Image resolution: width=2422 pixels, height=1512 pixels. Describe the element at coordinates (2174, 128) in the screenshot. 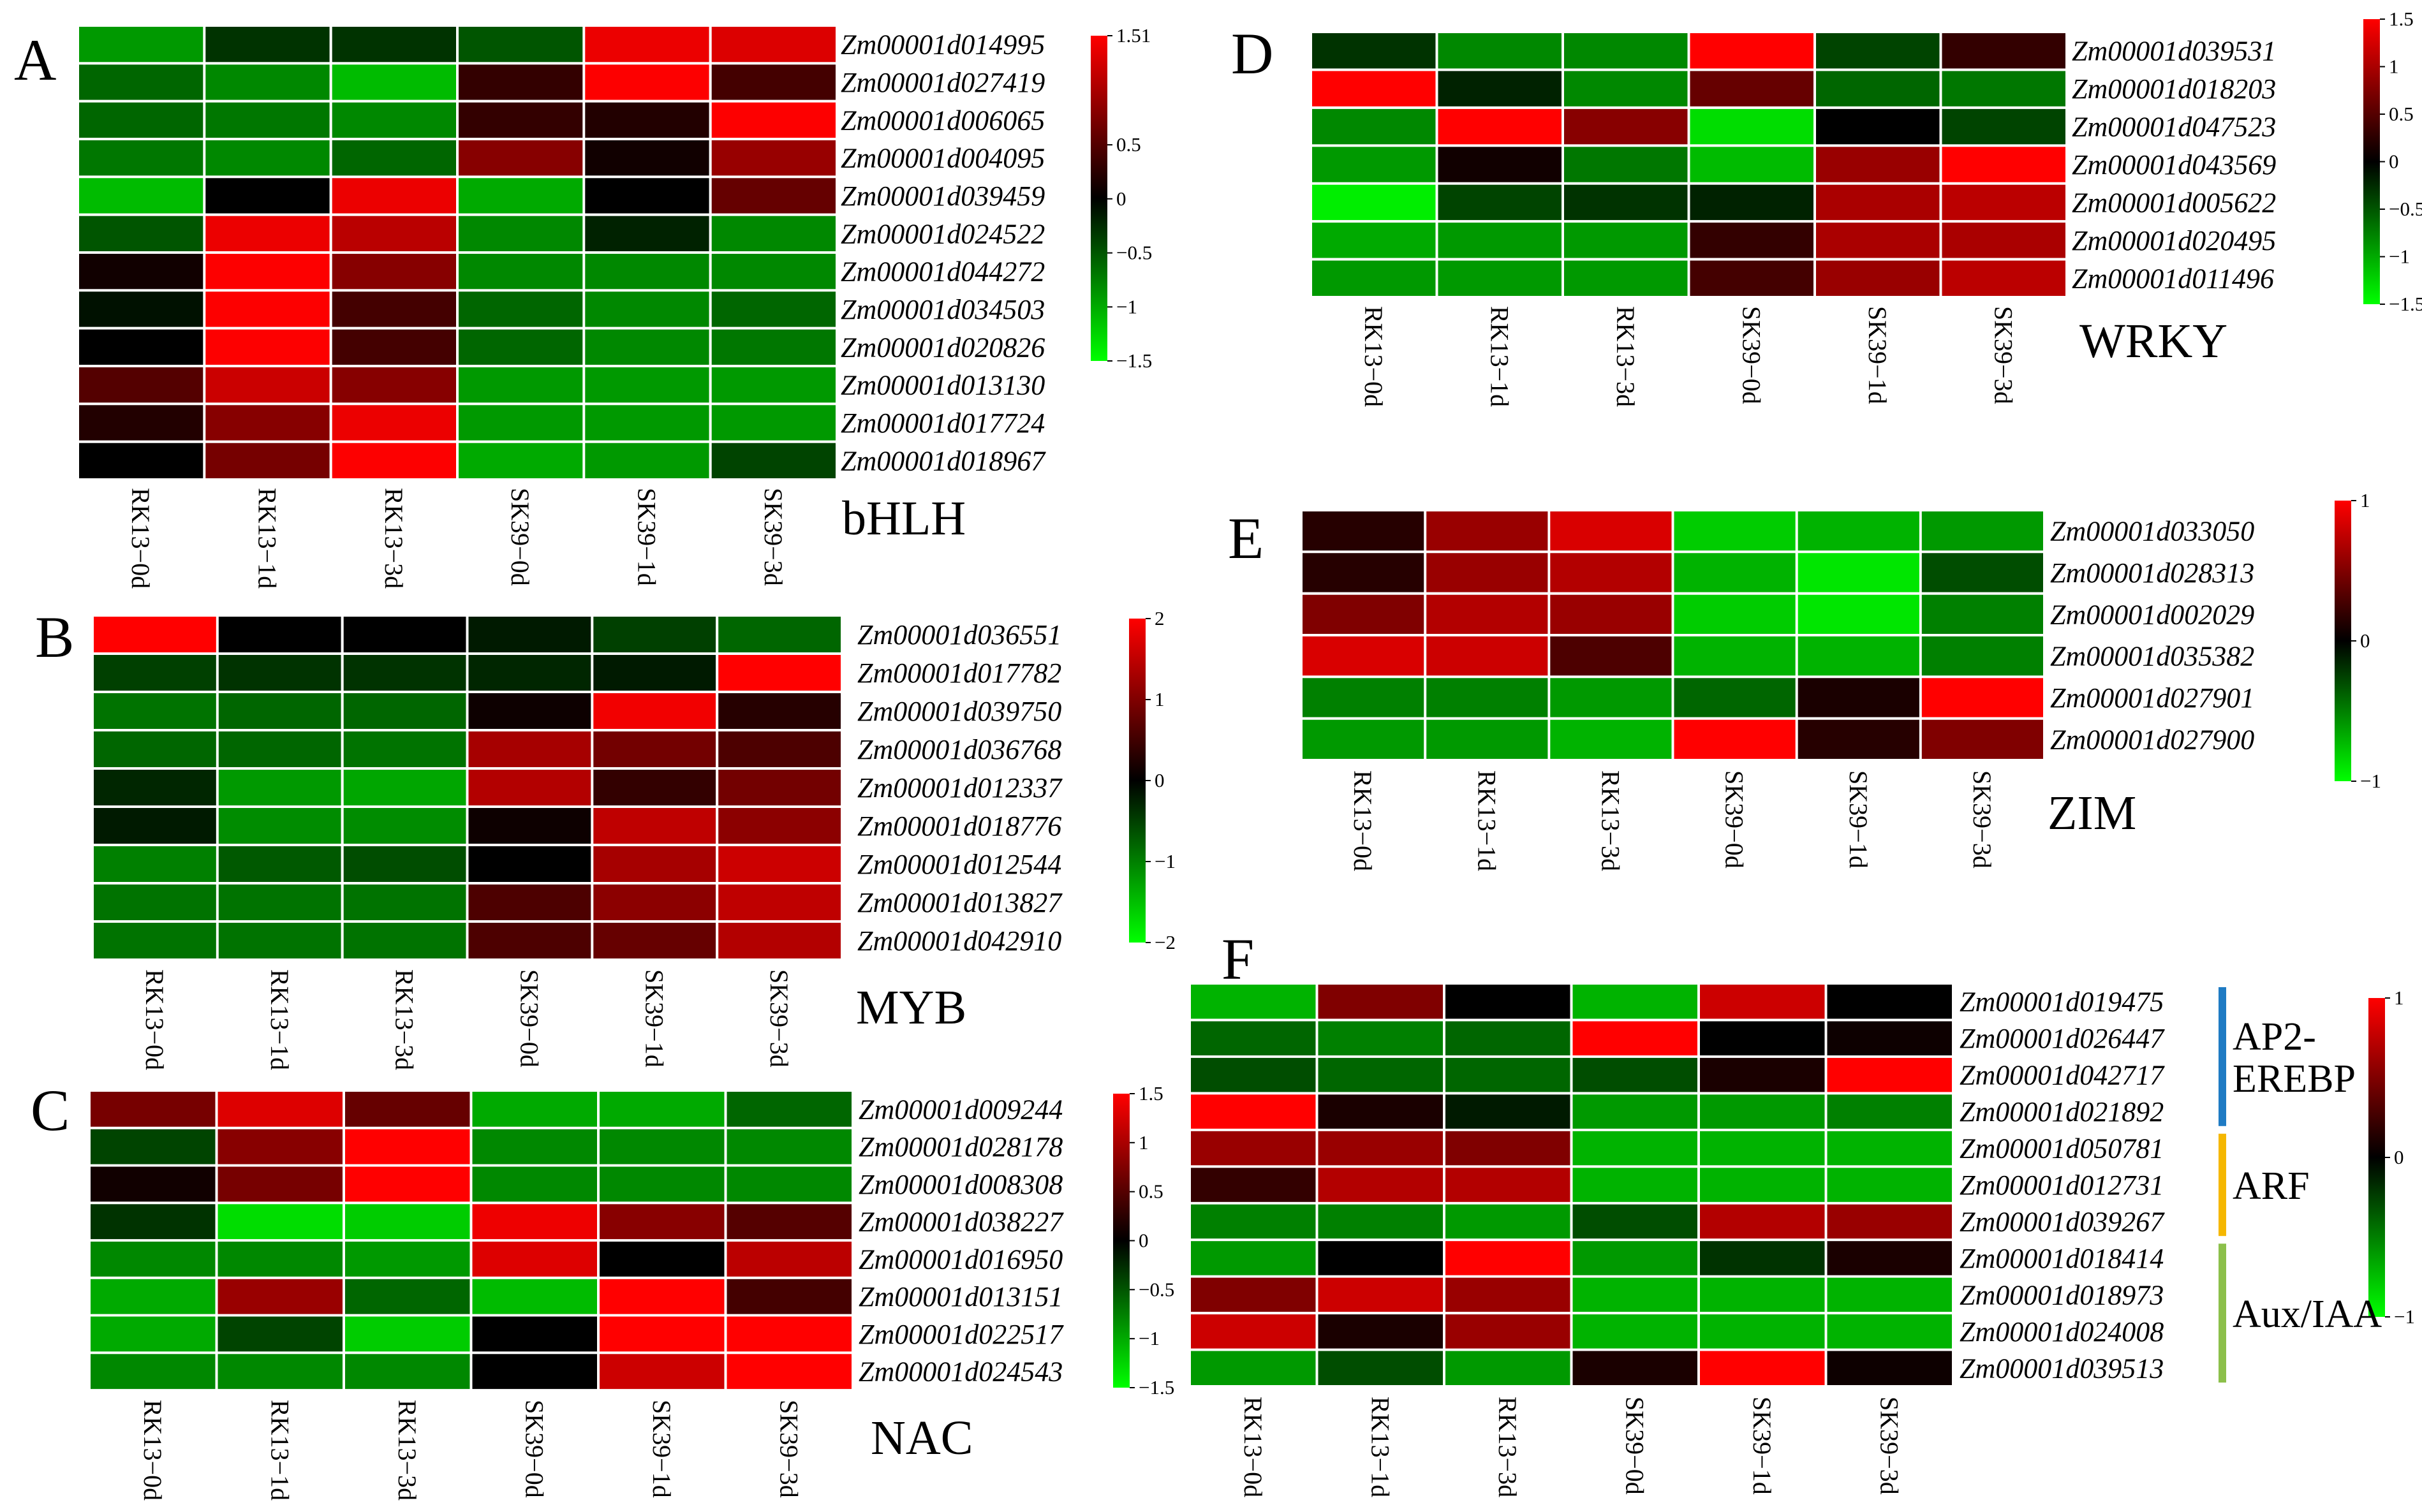

I see `gene-label: Zm00001d047523` at that location.